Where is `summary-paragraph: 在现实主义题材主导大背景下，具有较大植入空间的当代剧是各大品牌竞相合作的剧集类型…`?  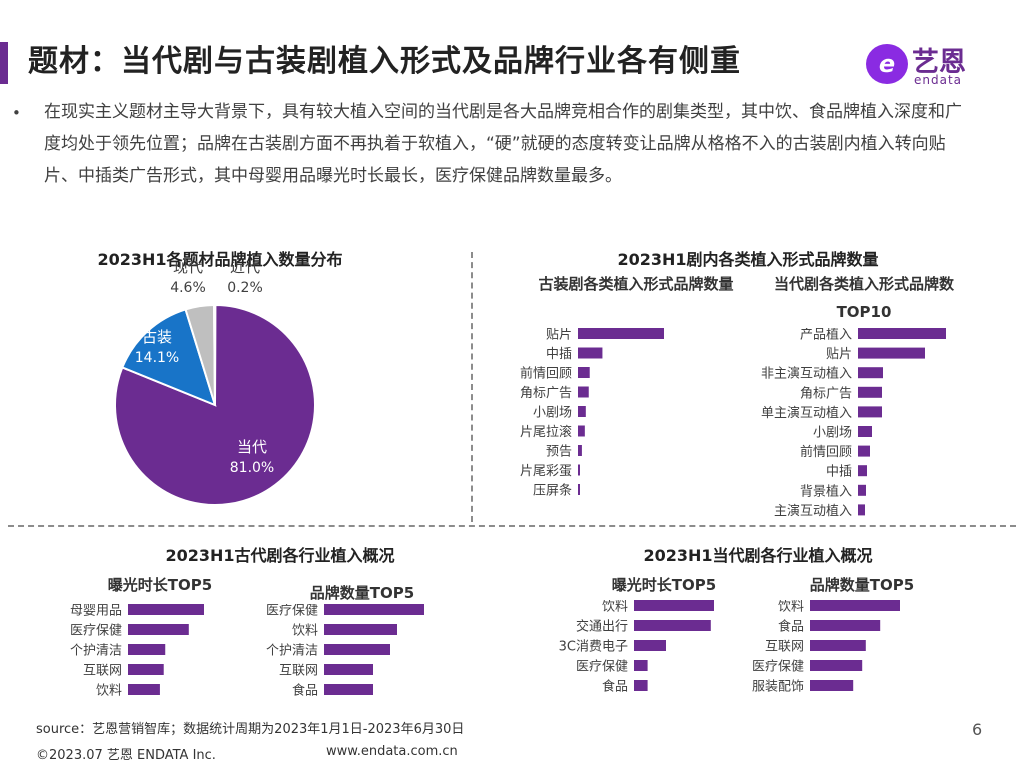 summary-paragraph: 在现实主义题材主导大背景下，具有较大植入空间的当代剧是各大品牌竞相合作的剧集类型… is located at coordinates (503, 144).